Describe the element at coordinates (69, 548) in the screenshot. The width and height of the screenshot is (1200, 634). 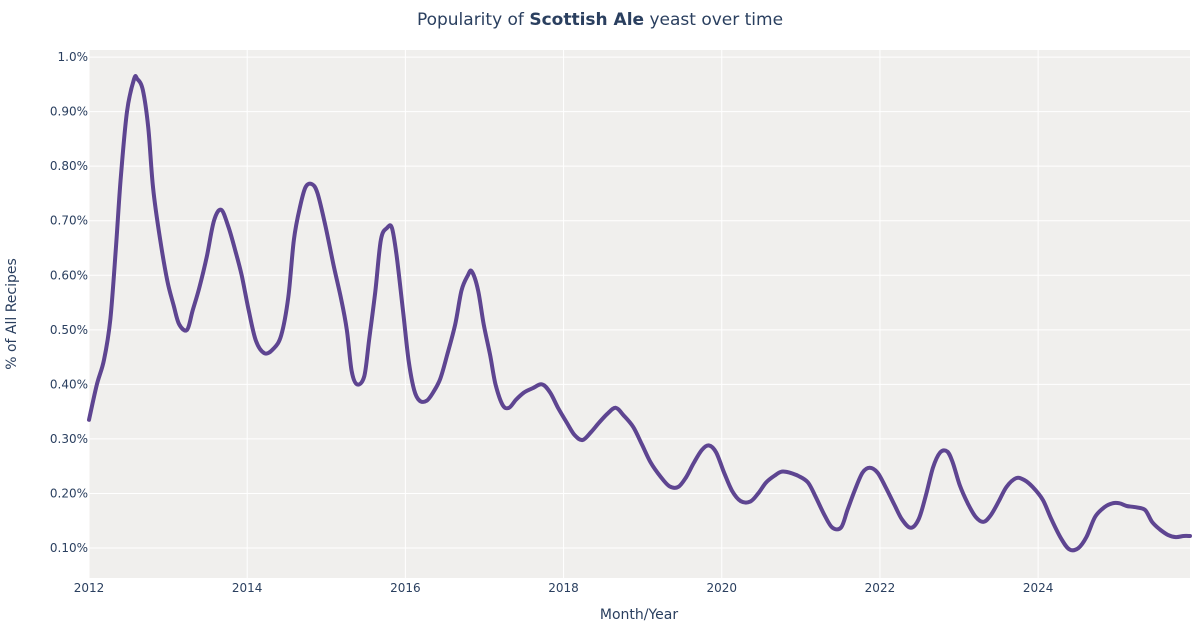
I see `y-tick-label: 0.10%` at that location.